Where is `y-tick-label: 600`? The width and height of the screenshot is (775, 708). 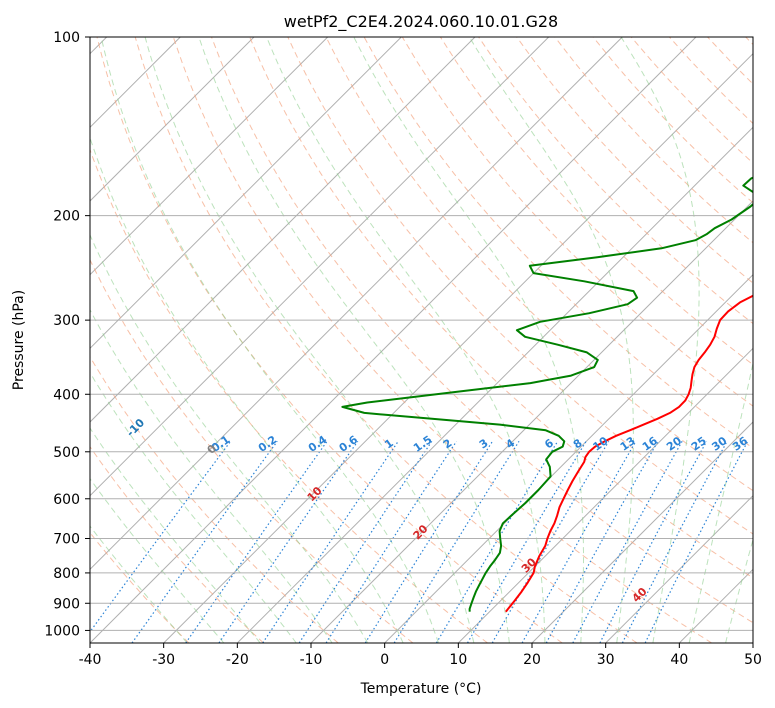
y-tick-label: 600 is located at coordinates (66, 500).